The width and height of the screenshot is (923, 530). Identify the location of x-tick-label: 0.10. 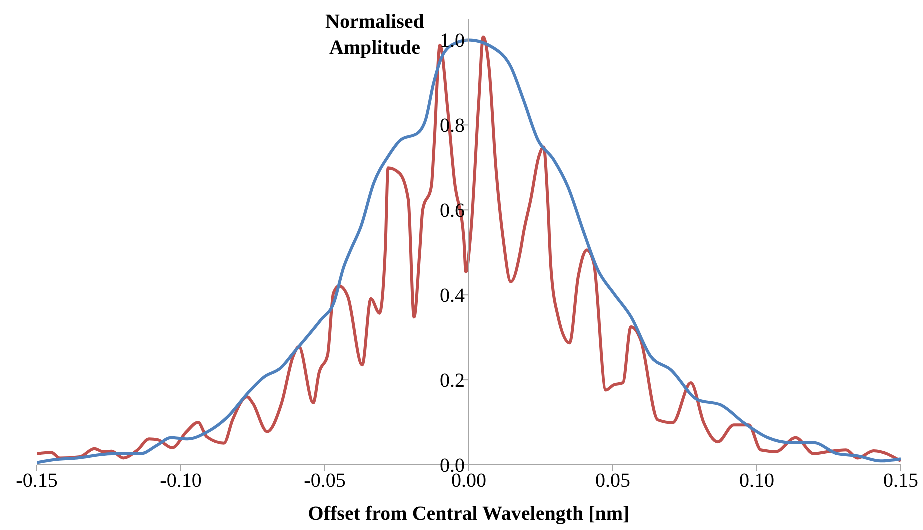
(757, 481).